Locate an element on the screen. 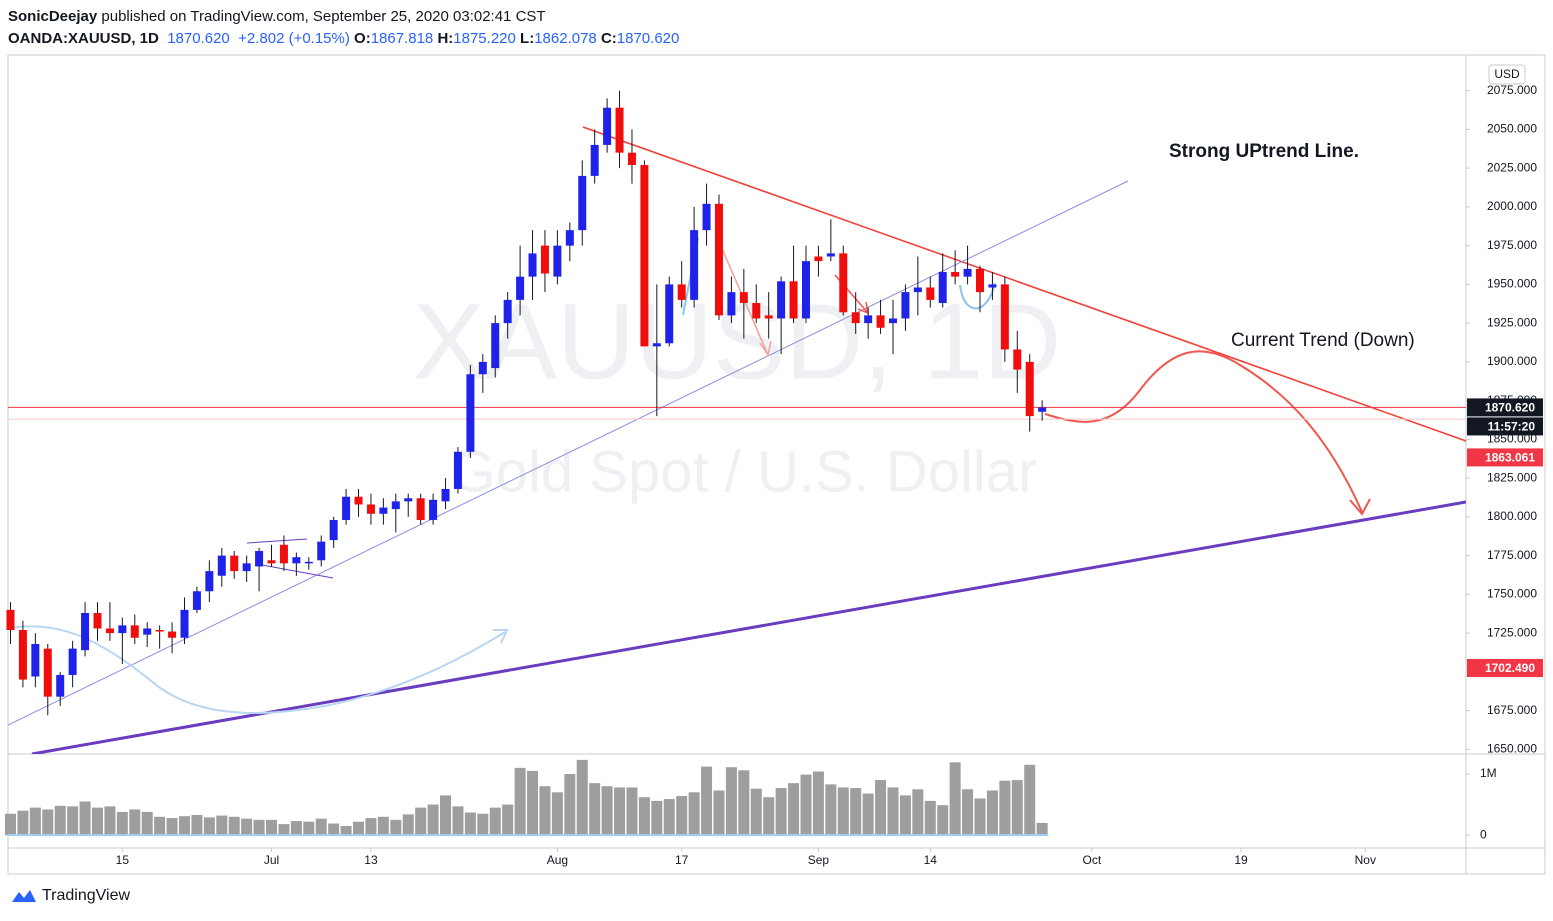 The height and width of the screenshot is (921, 1553). annotation: Current Trend (Down) is located at coordinates (1323, 340).